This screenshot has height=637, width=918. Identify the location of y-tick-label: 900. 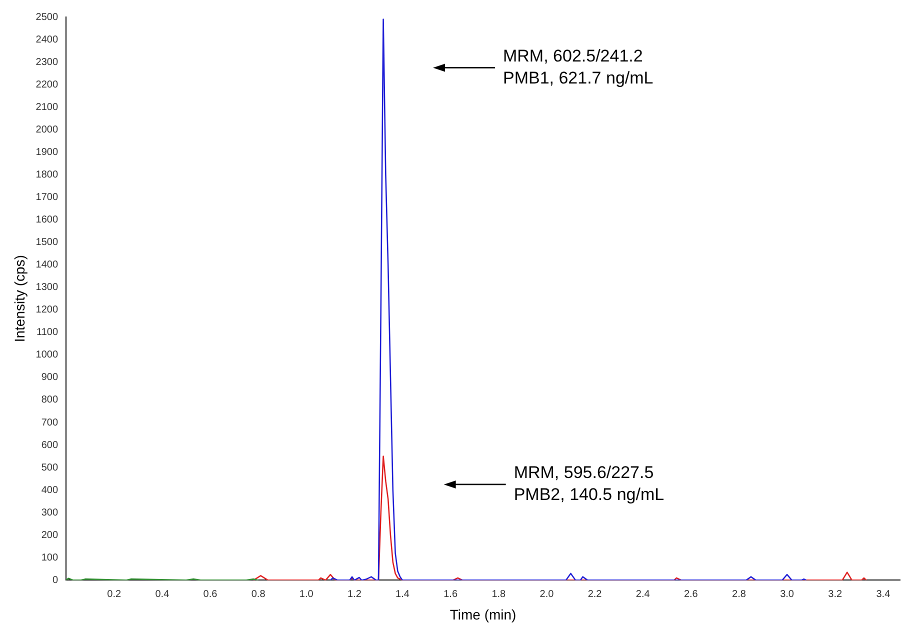
(49, 378).